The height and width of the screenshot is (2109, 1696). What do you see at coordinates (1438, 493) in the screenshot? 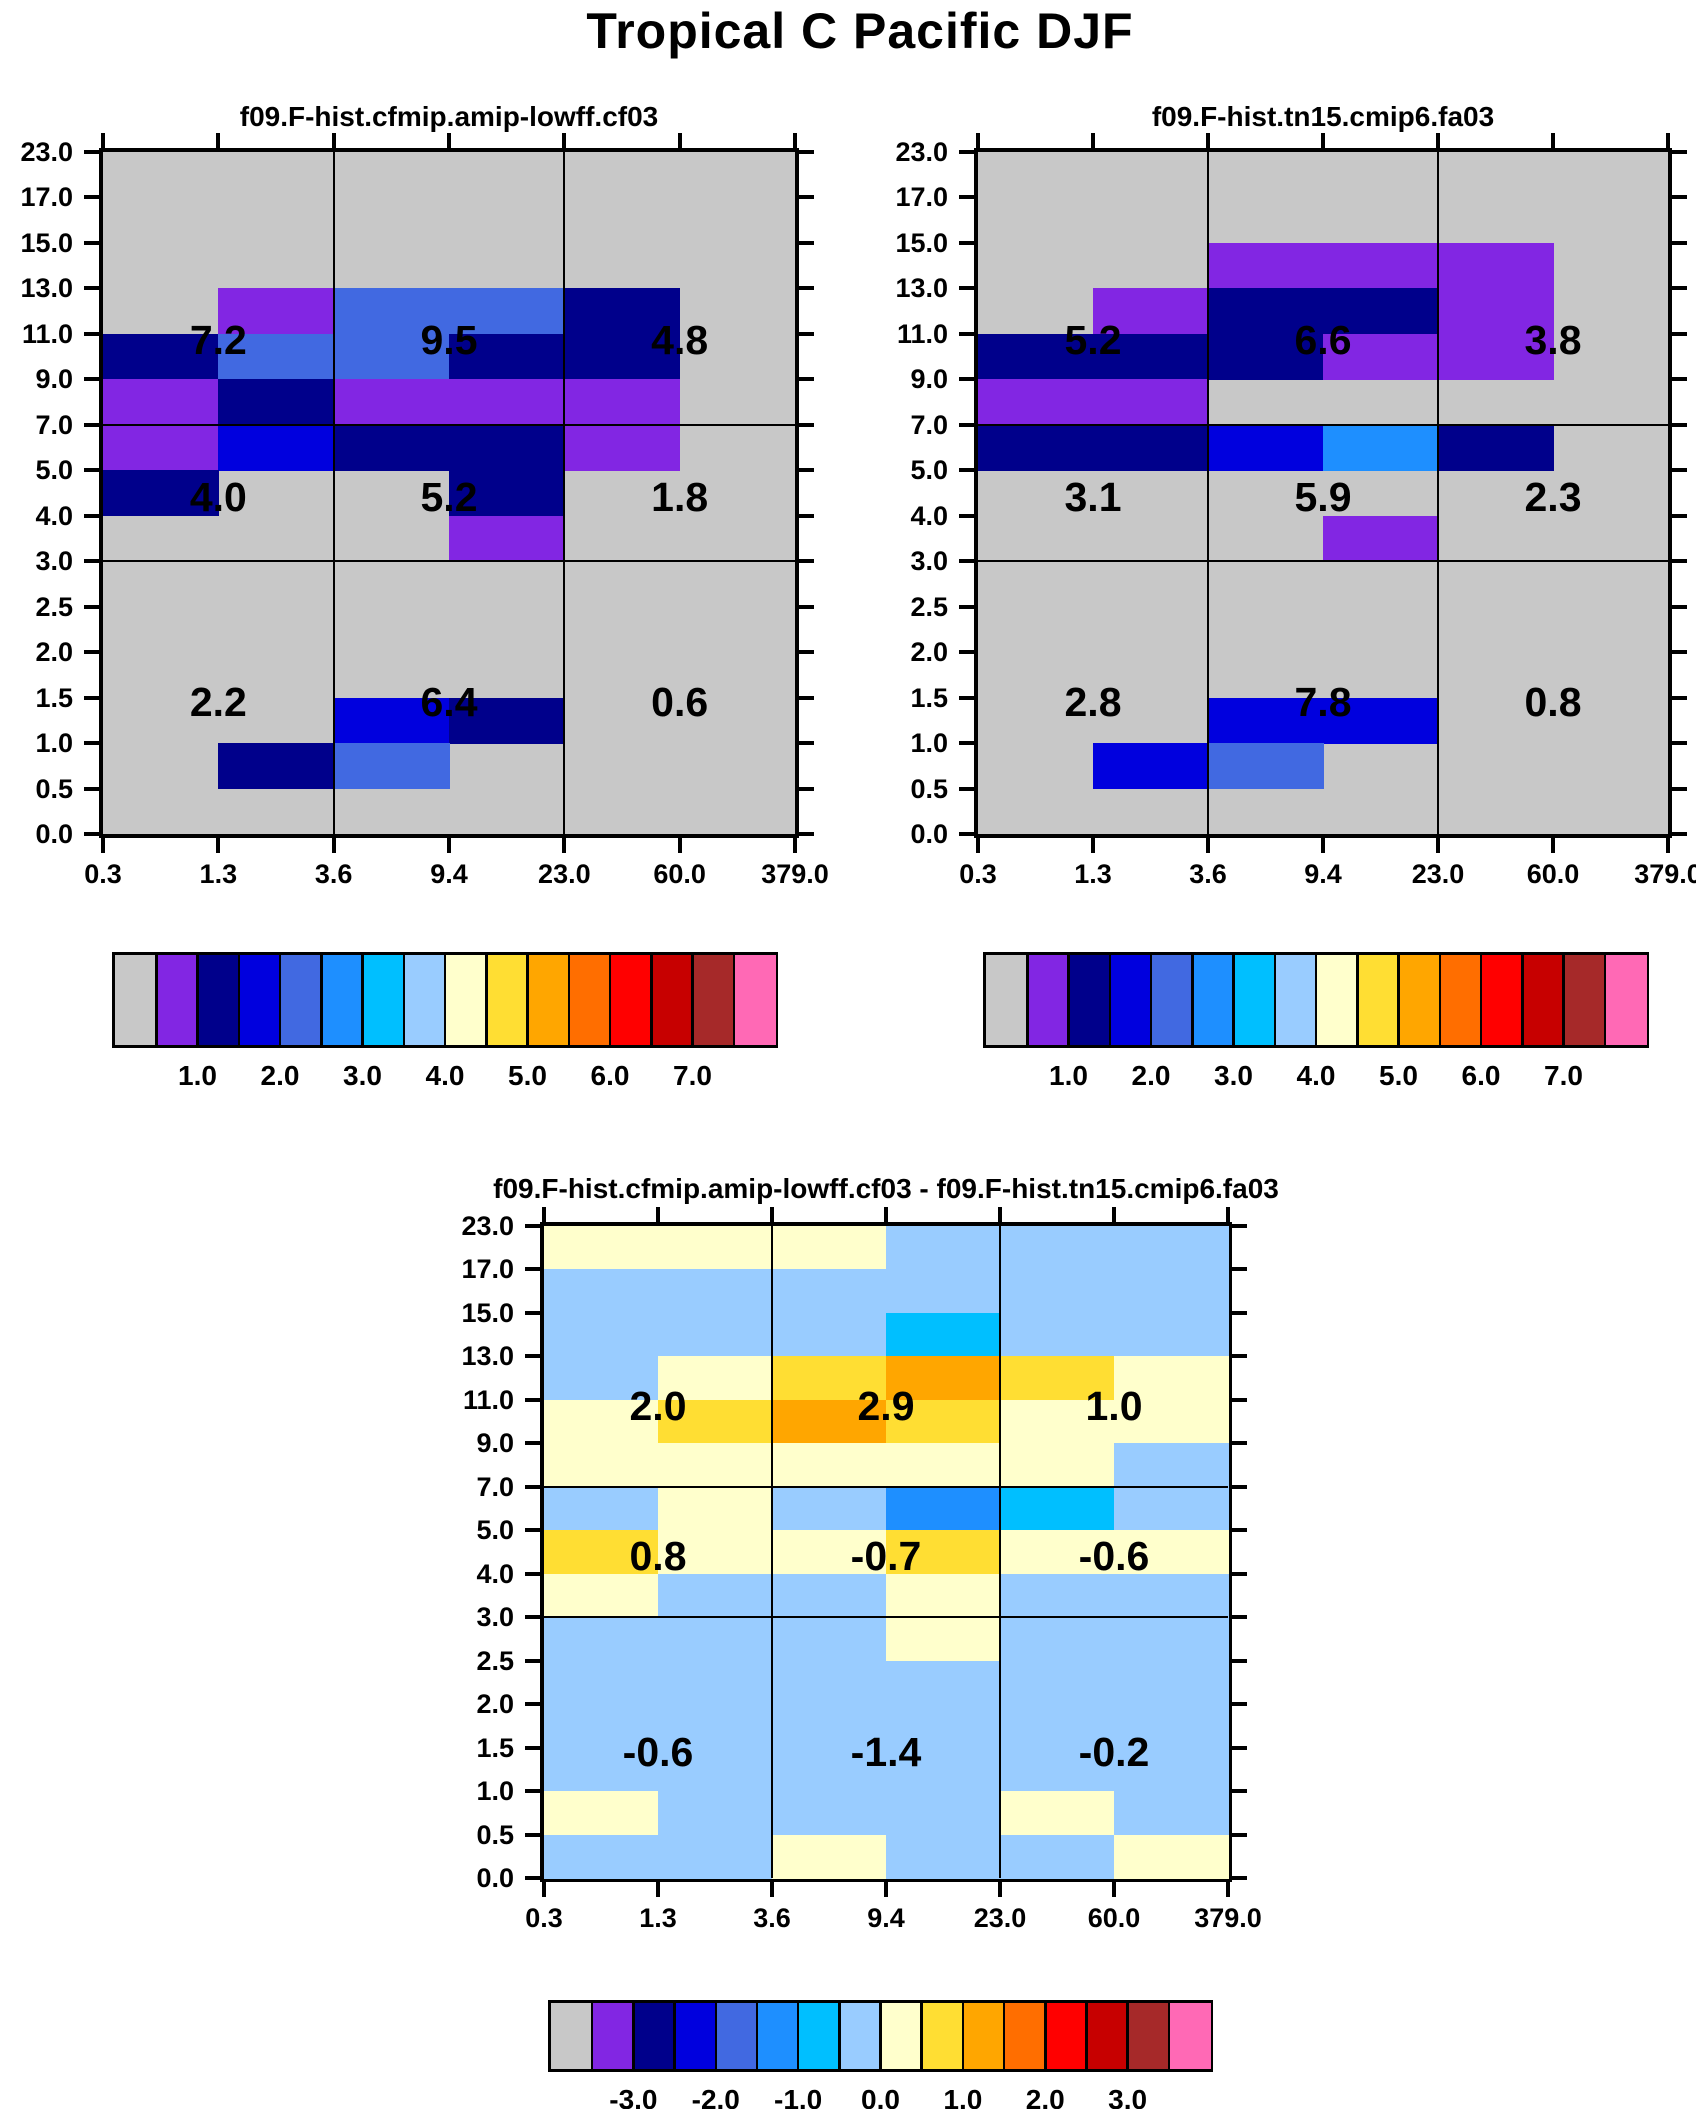
I see `ref-line-vertical` at bounding box center [1438, 493].